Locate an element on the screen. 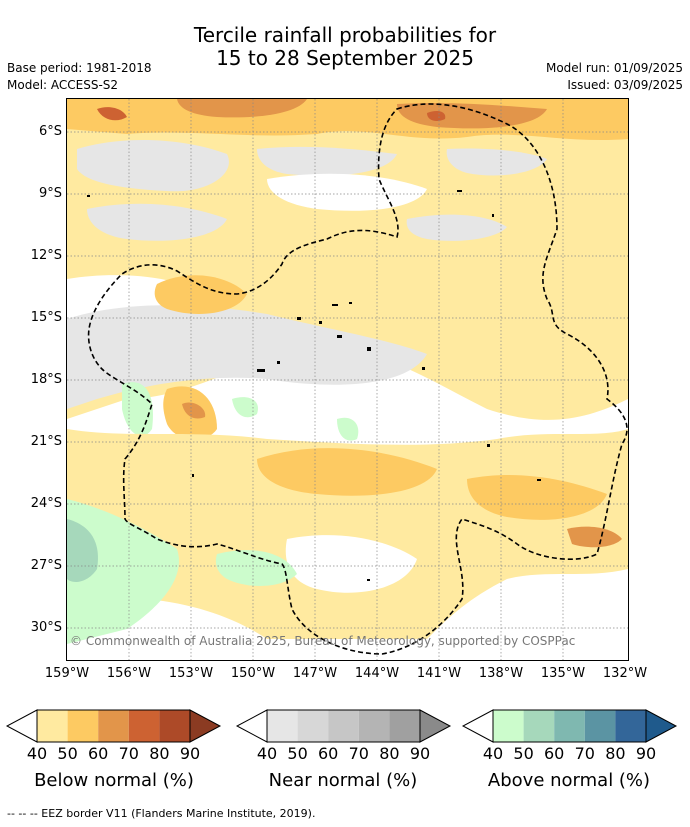 Image resolution: width=690 pixels, height=827 pixels. below-50-central-a is located at coordinates (200, 294).